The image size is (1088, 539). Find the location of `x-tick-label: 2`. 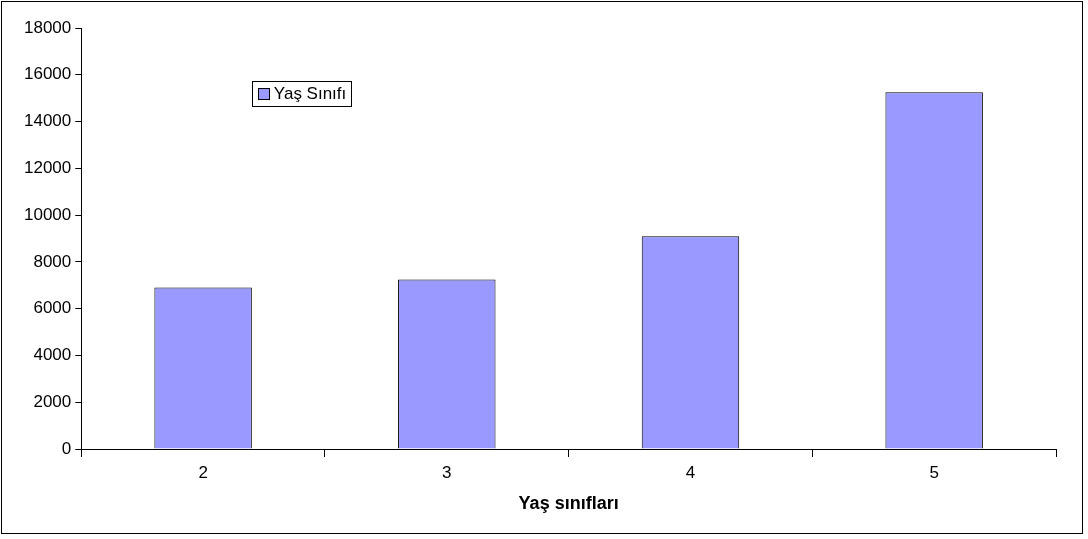

x-tick-label: 2 is located at coordinates (203, 472).